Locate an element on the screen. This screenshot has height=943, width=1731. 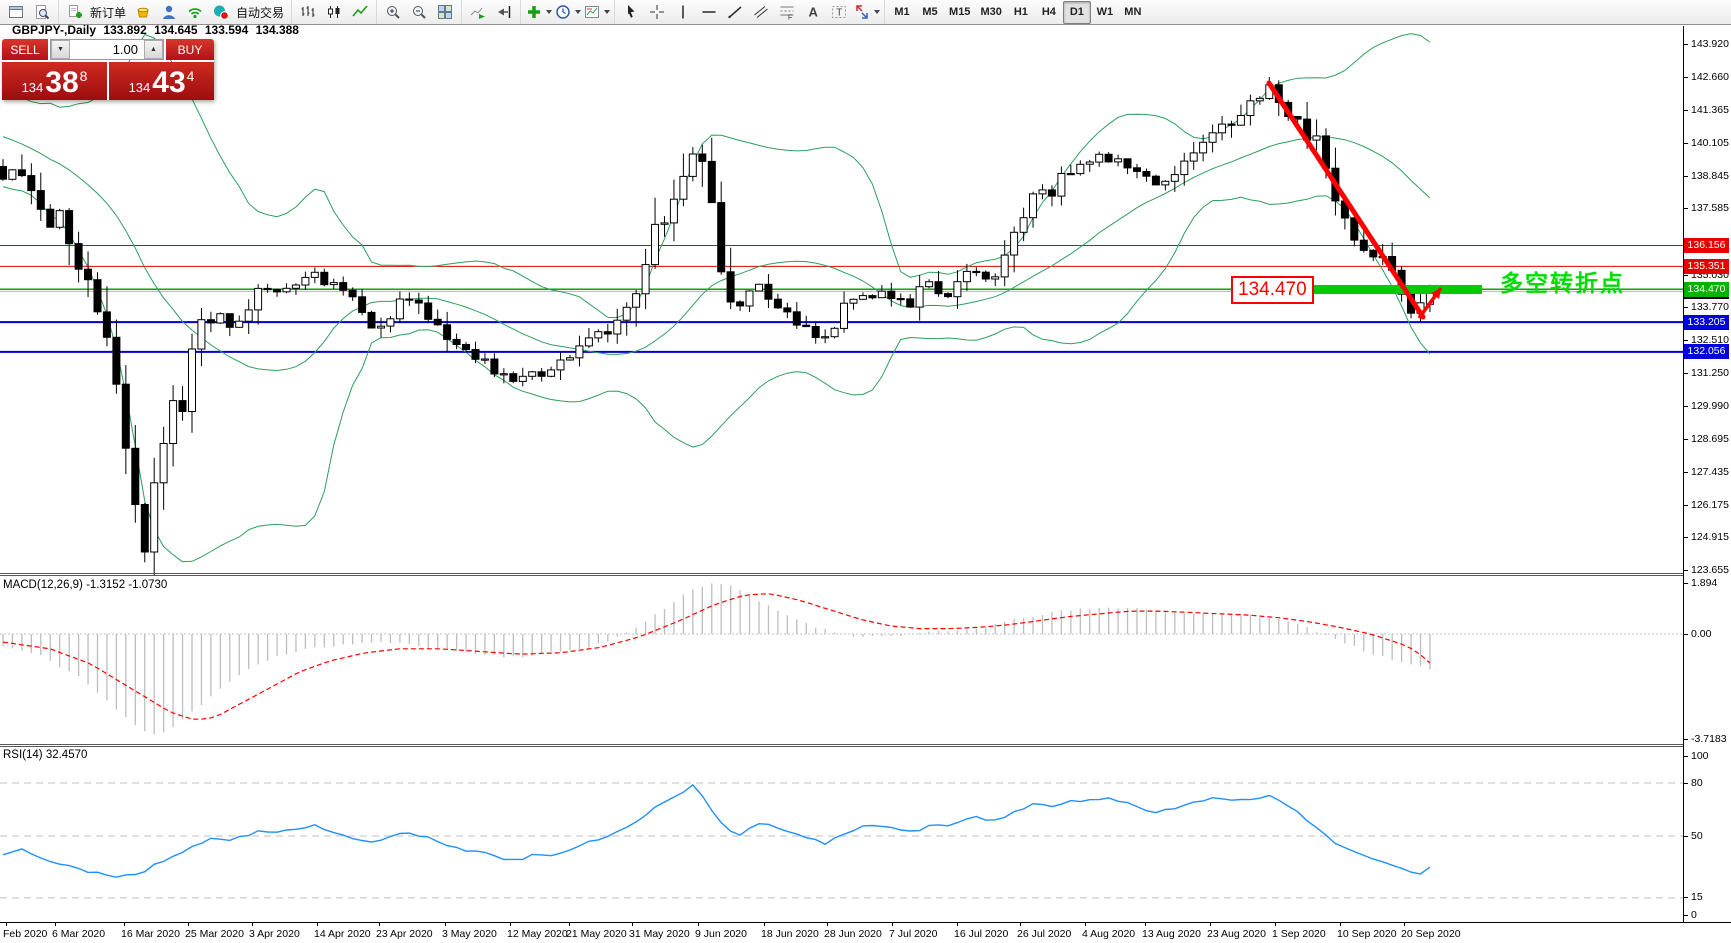
price-axis-label: 50 is located at coordinates (1697, 836).